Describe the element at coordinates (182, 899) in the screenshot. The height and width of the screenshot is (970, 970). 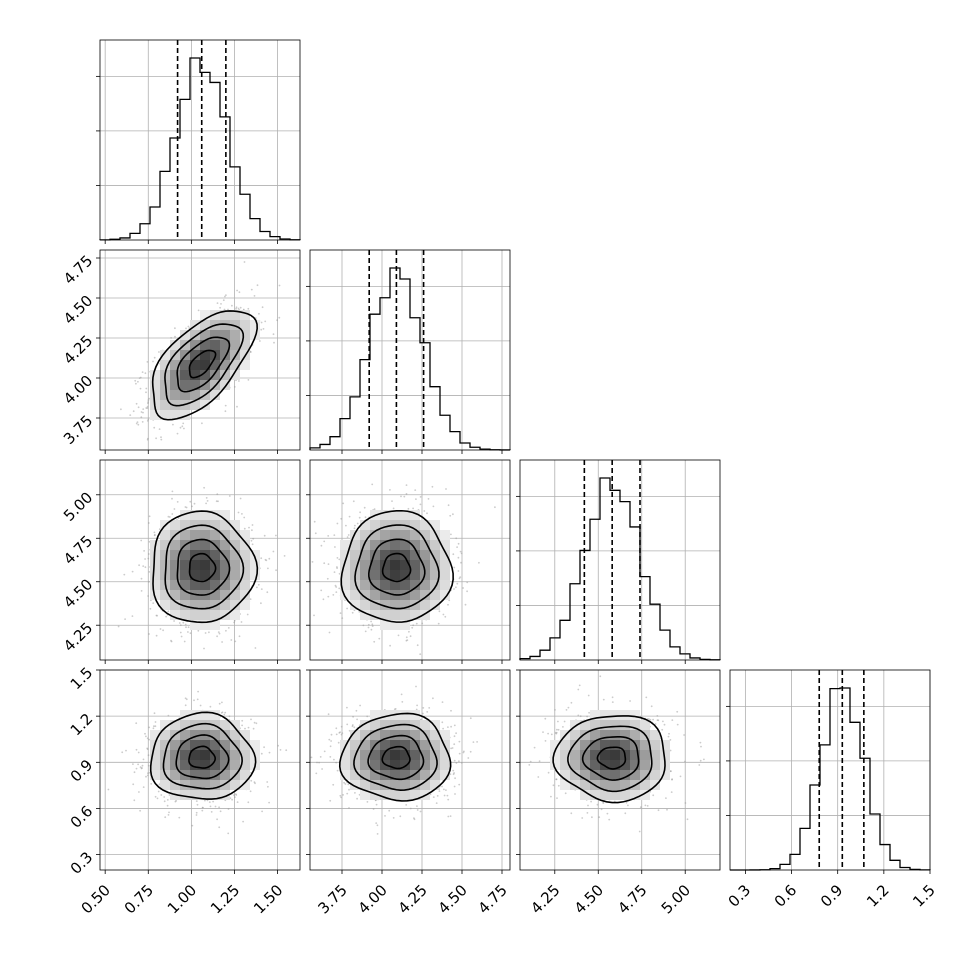
I see `x-tick-label: 1.00` at that location.